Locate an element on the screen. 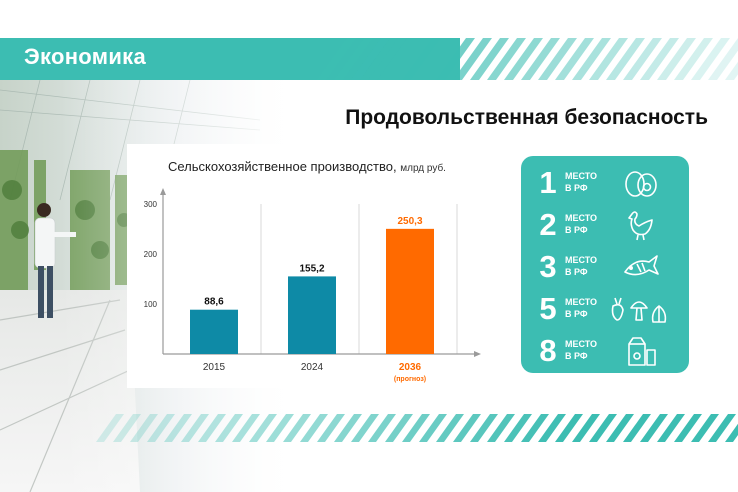 The height and width of the screenshot is (492, 738). ranking-item: 1 МЕСТО В РФ is located at coordinates (605, 184).